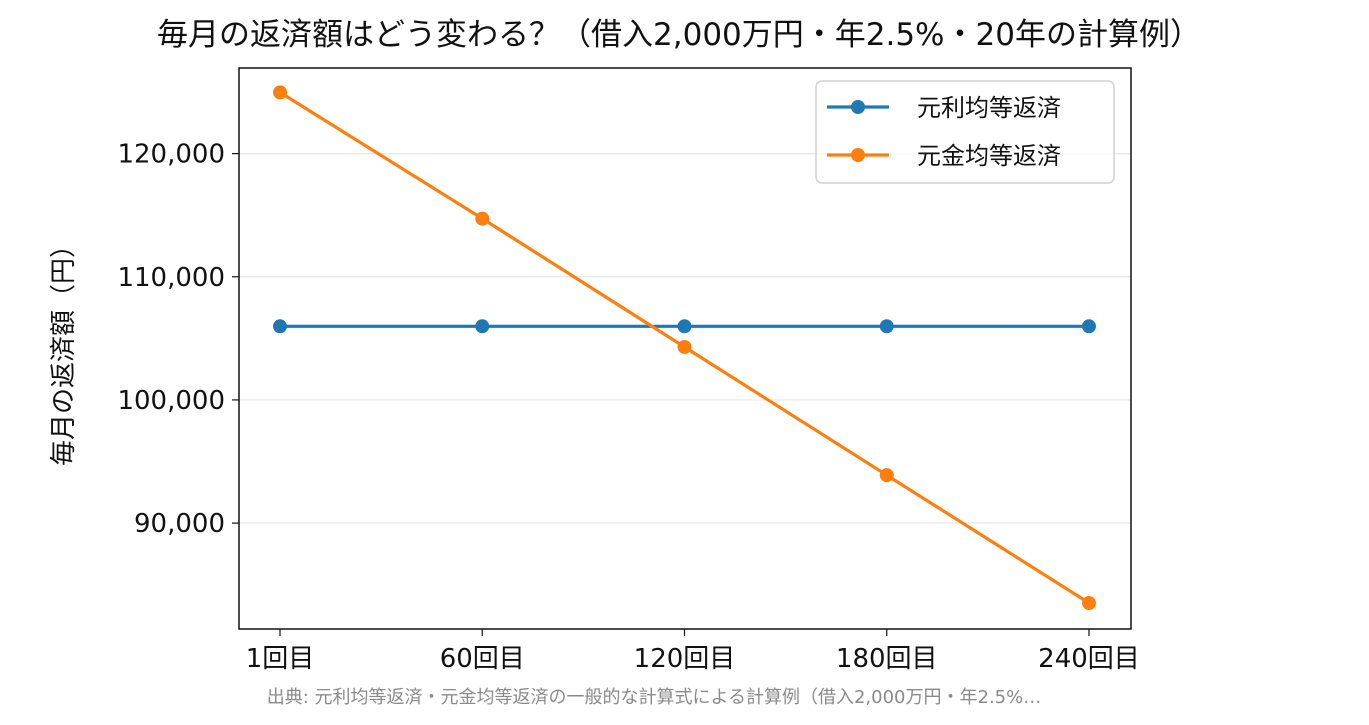  Describe the element at coordinates (1089, 659) in the screenshot. I see `x-tick-label: 240回目` at that location.